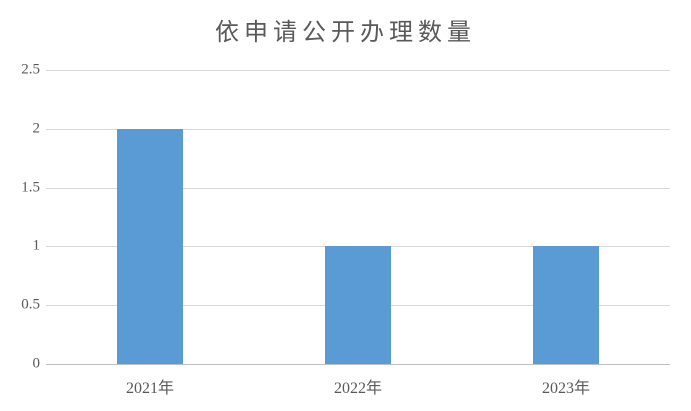  I want to click on chart-title: 依申请公开办理数量, so click(345, 33).